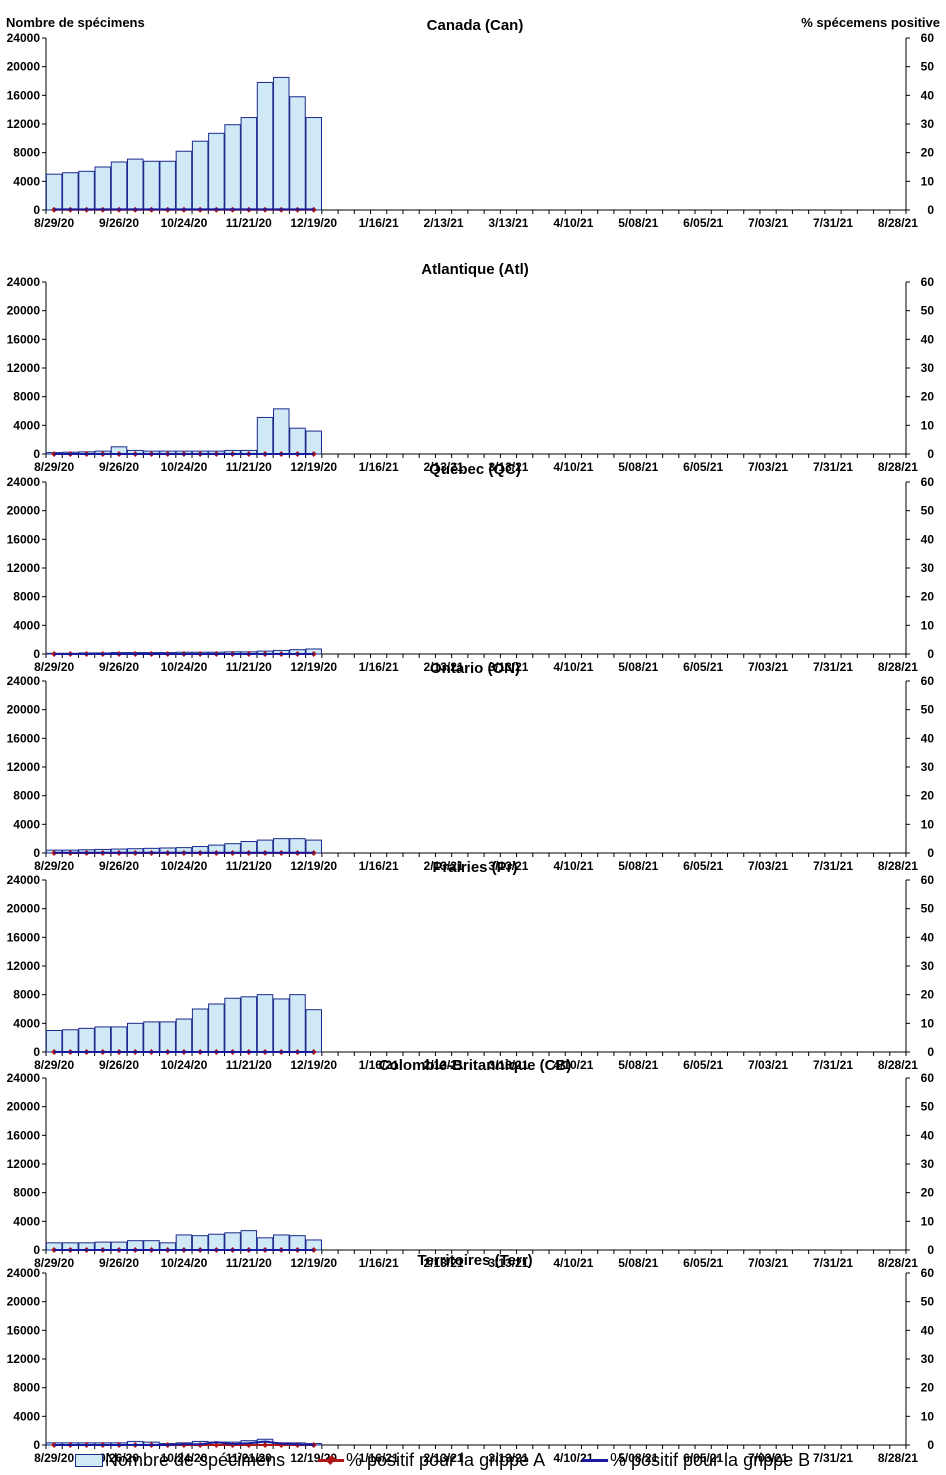 The image size is (946, 1475). What do you see at coordinates (928, 738) in the screenshot?
I see `panel-4-y-right-tick-label: 40` at bounding box center [928, 738].